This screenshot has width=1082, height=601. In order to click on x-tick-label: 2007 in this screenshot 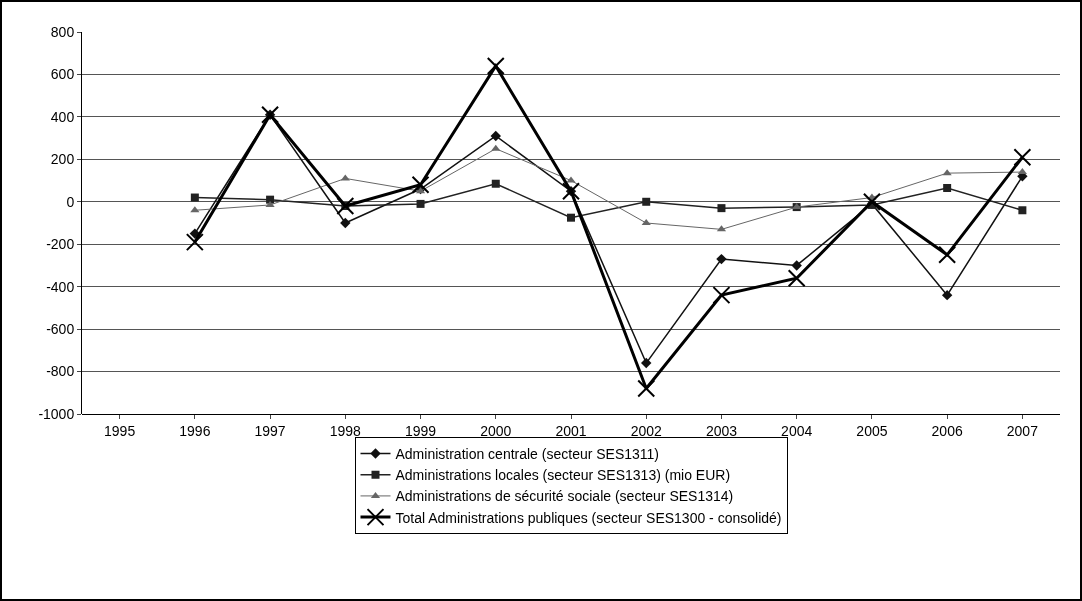, I will do `click(1022, 430)`.